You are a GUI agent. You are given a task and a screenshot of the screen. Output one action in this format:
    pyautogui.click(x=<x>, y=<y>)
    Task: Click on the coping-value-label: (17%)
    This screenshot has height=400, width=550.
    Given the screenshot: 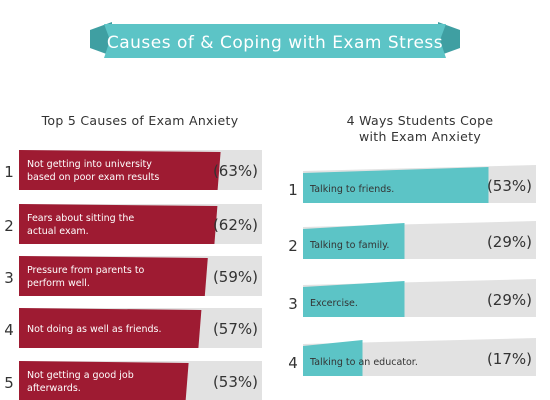 What is the action you would take?
    pyautogui.click(x=509, y=359)
    